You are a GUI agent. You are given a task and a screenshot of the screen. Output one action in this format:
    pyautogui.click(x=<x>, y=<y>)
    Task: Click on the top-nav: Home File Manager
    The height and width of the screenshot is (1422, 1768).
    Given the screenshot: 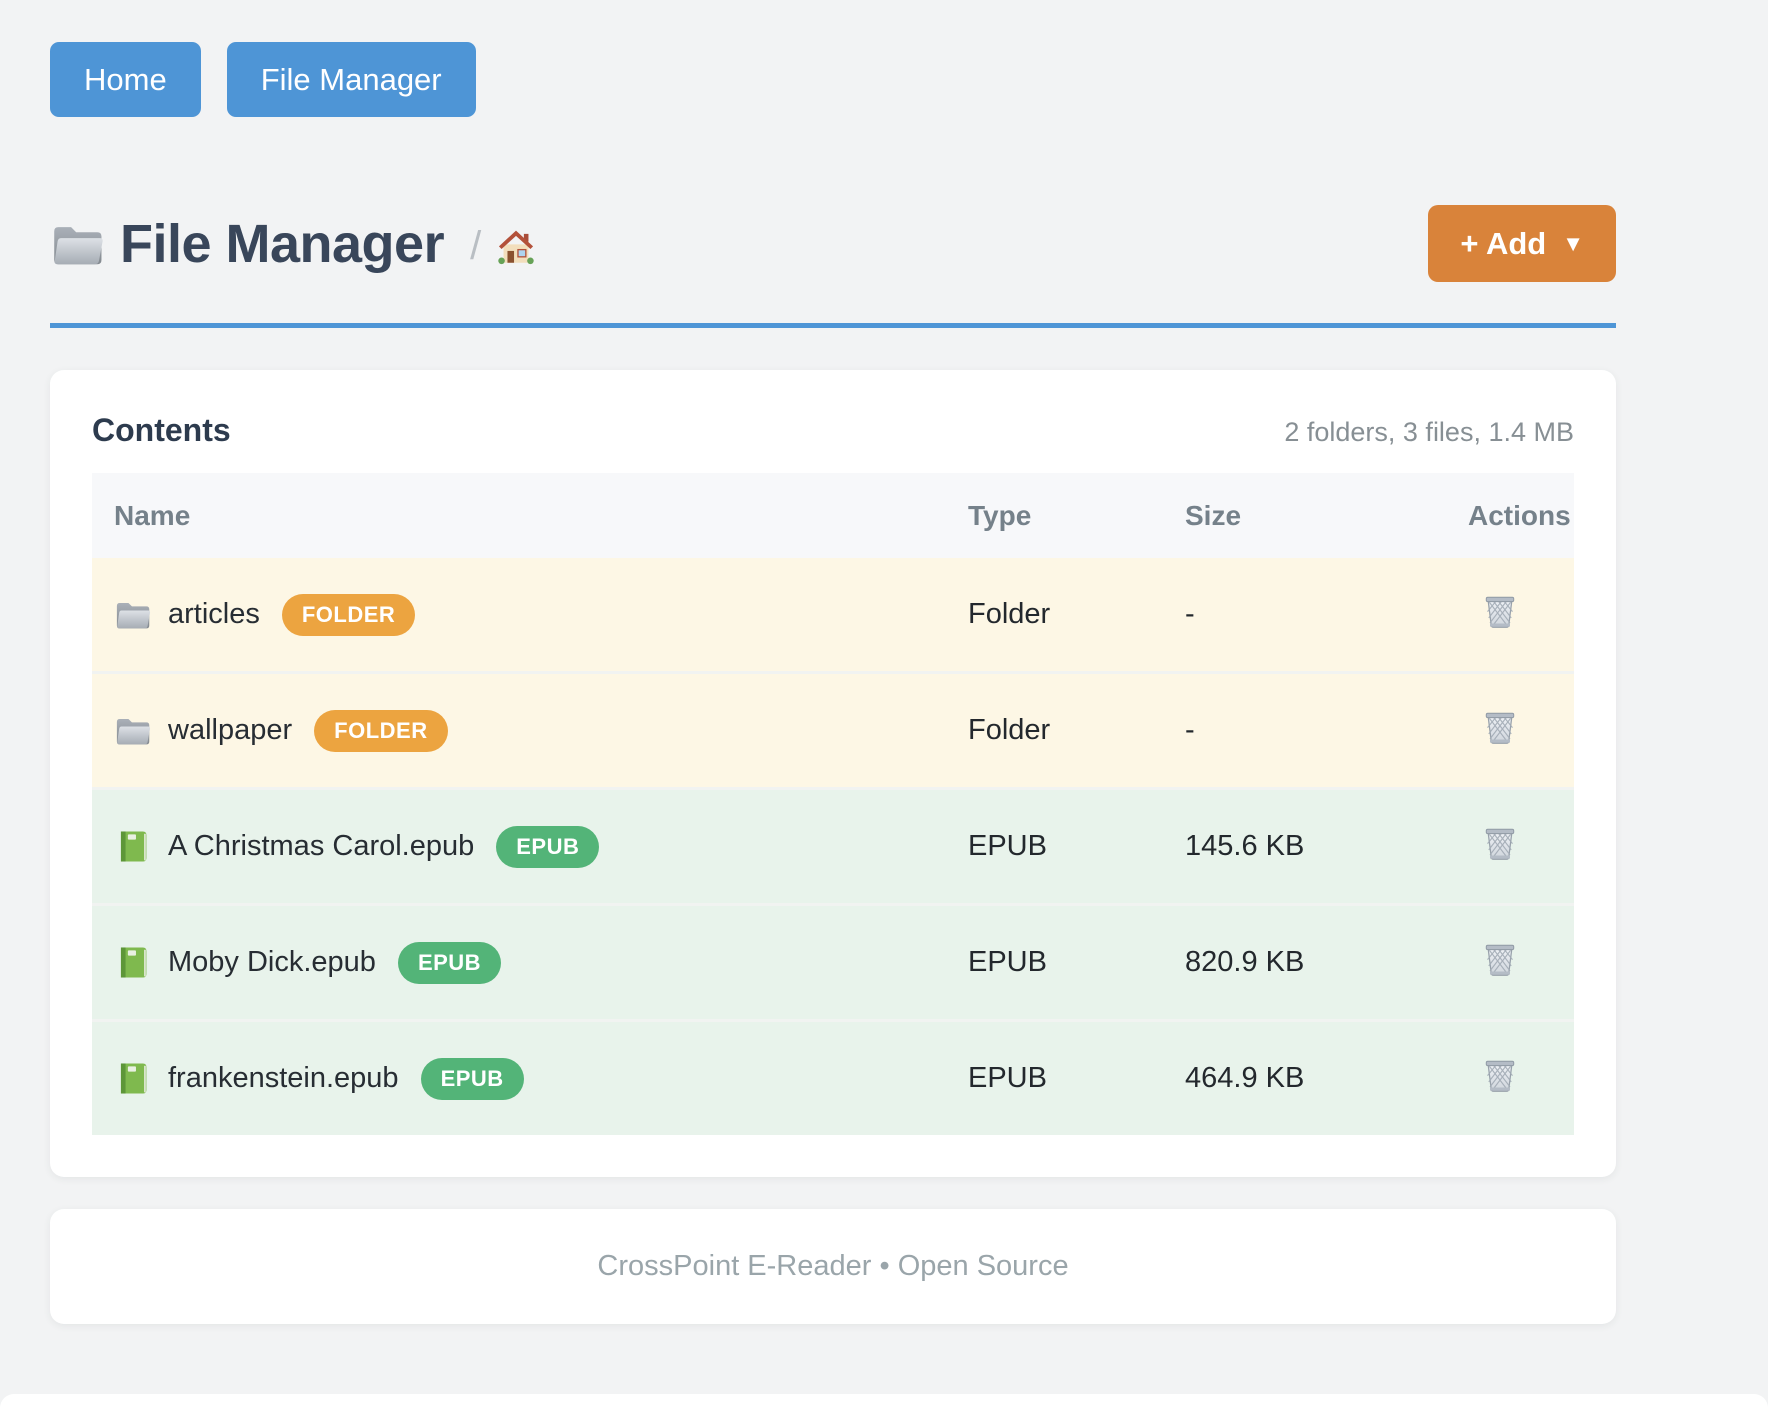 What is the action you would take?
    pyautogui.click(x=833, y=79)
    